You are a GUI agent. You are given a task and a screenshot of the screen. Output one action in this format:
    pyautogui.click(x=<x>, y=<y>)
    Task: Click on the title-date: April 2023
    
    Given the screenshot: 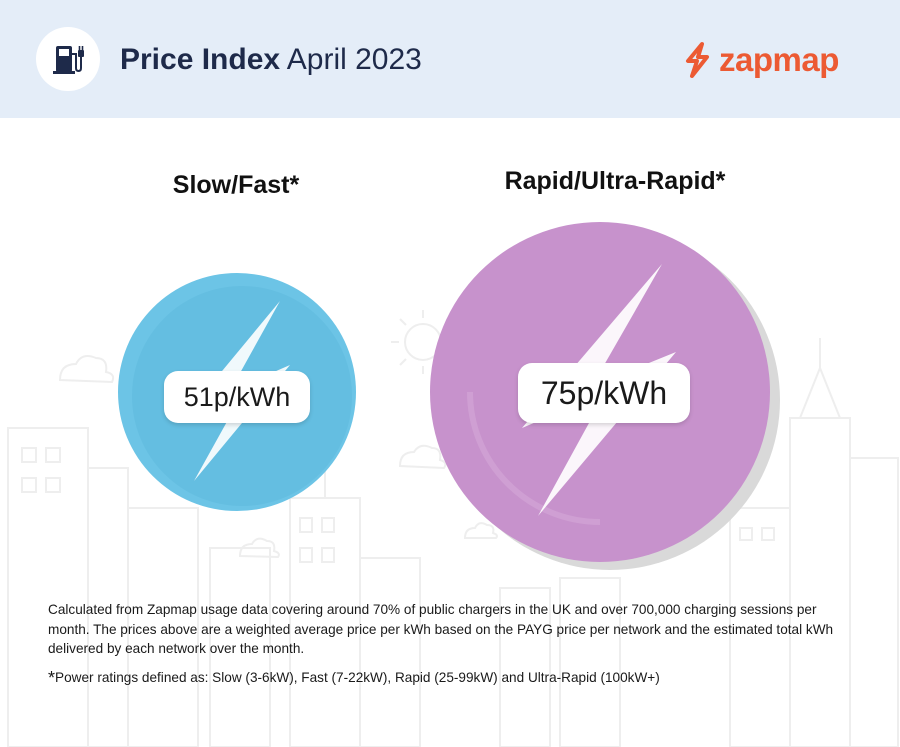 What is the action you would take?
    pyautogui.click(x=354, y=59)
    